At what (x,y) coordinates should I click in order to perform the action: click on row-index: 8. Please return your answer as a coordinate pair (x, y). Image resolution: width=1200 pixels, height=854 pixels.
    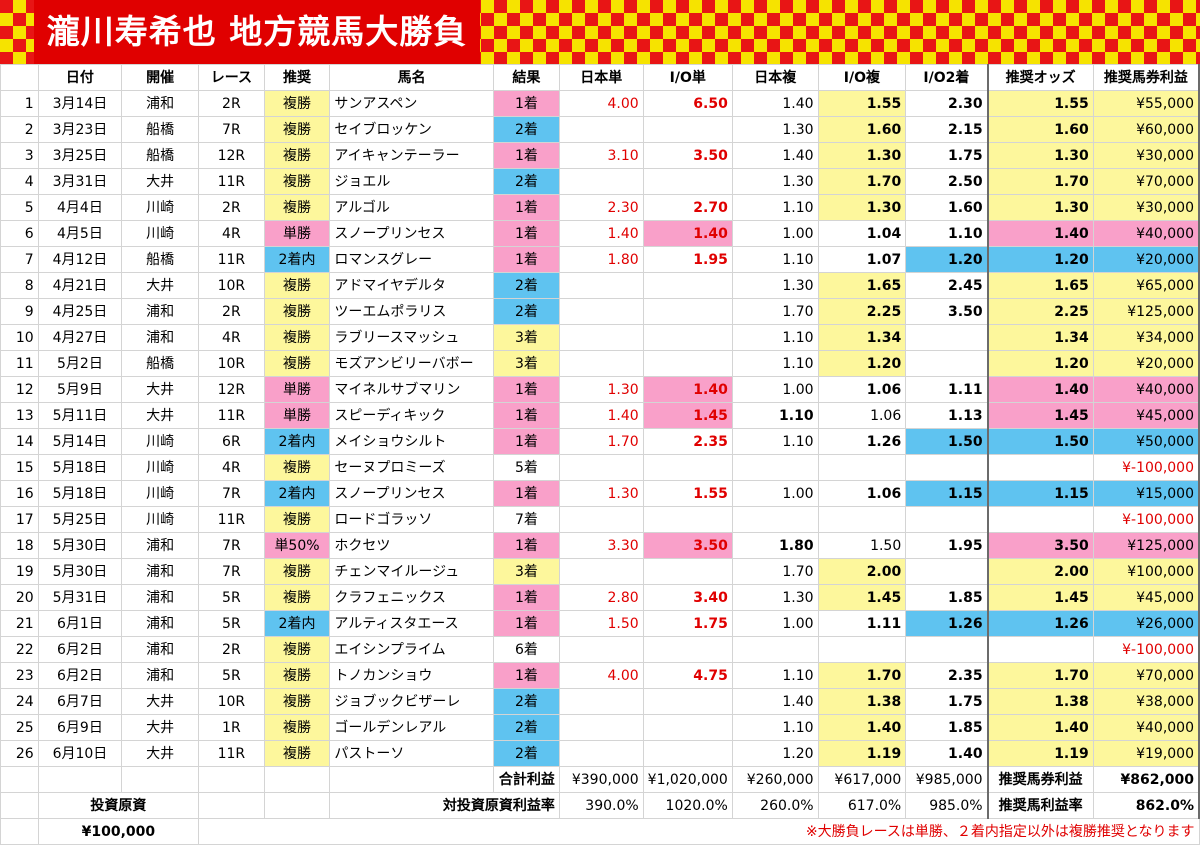
    Looking at the image, I should click on (19, 285).